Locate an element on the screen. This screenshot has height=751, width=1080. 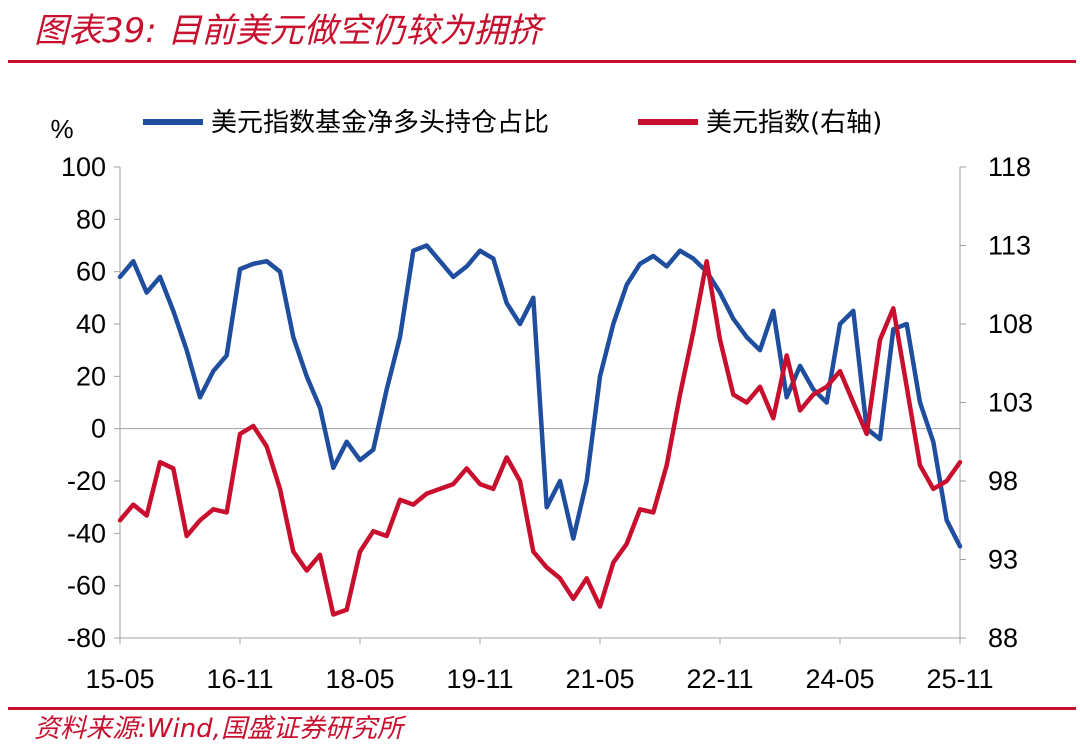
x-tick-label: 21-05 is located at coordinates (599, 679).